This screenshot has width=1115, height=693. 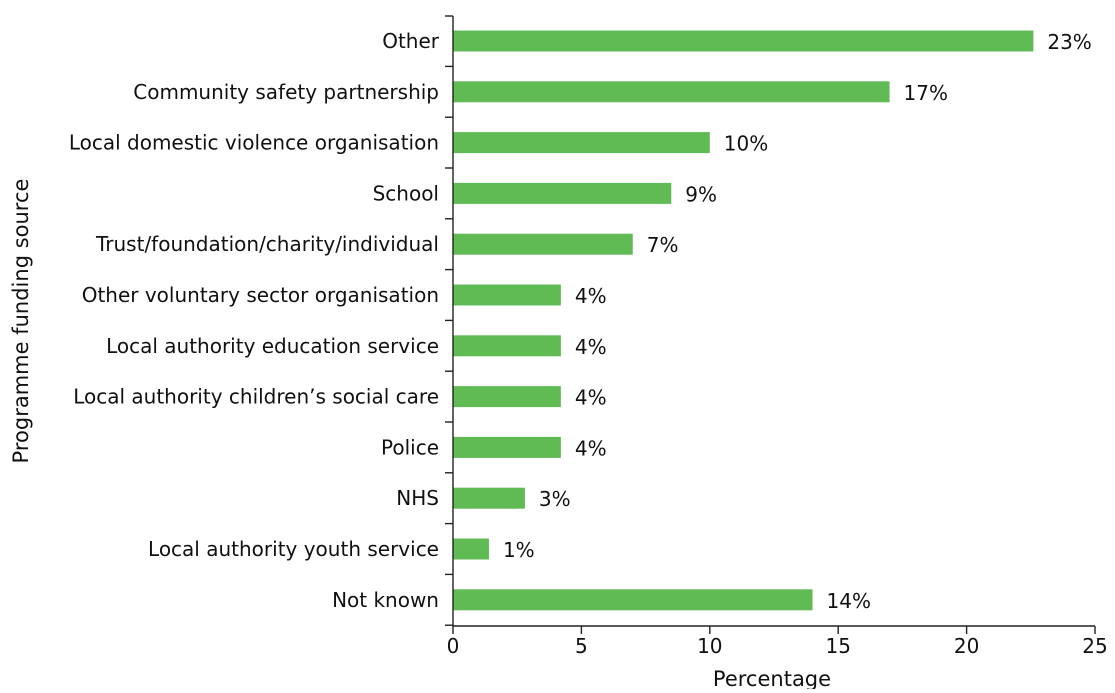 What do you see at coordinates (21, 321) in the screenshot?
I see `y-axis-title: Programme funding source` at bounding box center [21, 321].